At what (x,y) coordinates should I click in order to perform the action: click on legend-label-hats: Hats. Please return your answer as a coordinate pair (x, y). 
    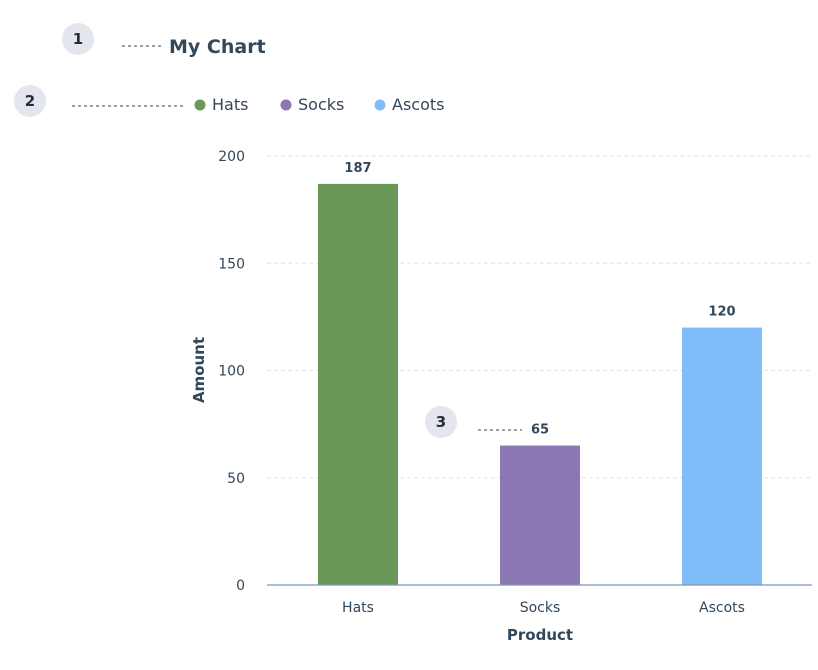
    Looking at the image, I should click on (230, 104).